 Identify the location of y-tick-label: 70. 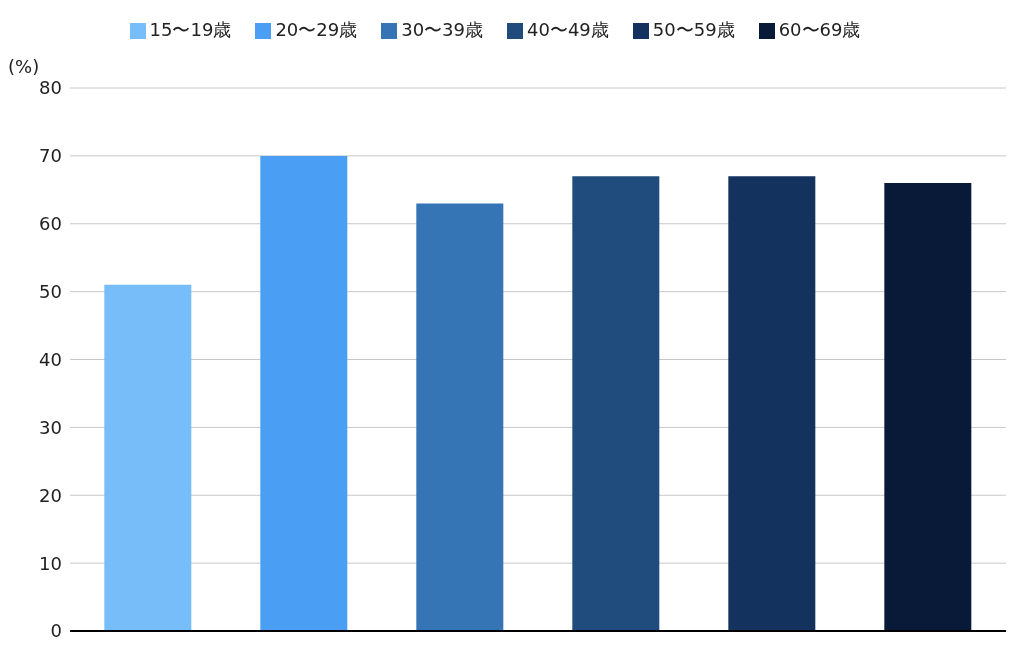
(50, 156).